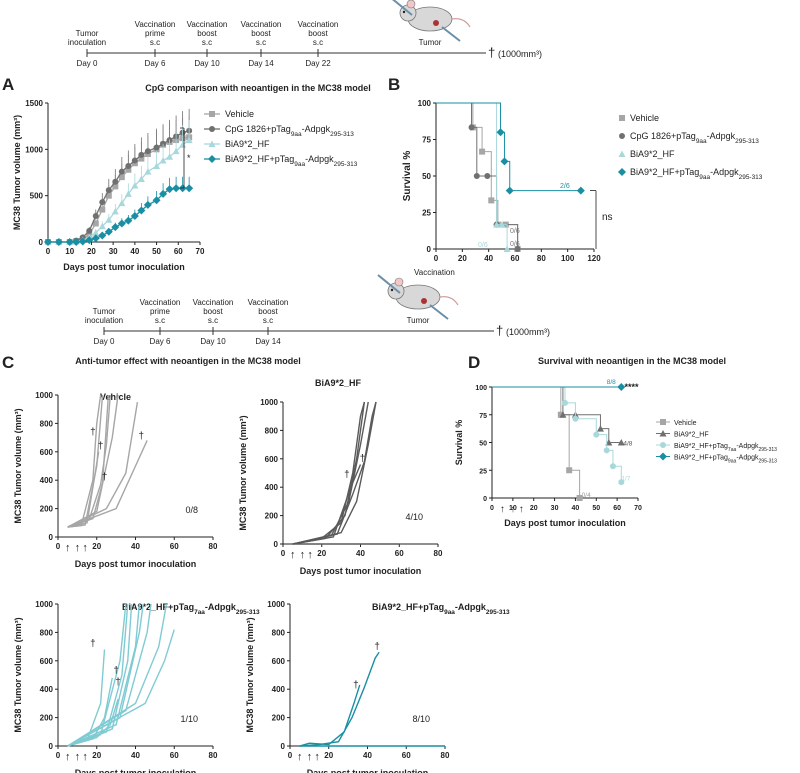 The height and width of the screenshot is (773, 800). I want to click on timeline-day-label: Day 14, so click(261, 63).